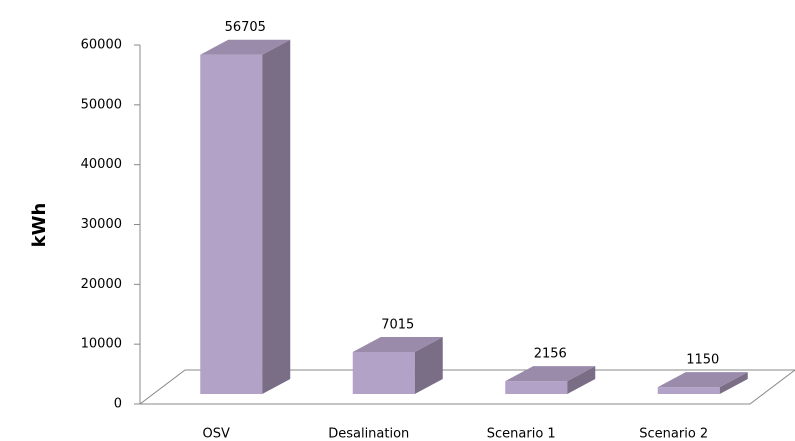  Describe the element at coordinates (101, 224) in the screenshot. I see `y-tick-label: 30000` at that location.